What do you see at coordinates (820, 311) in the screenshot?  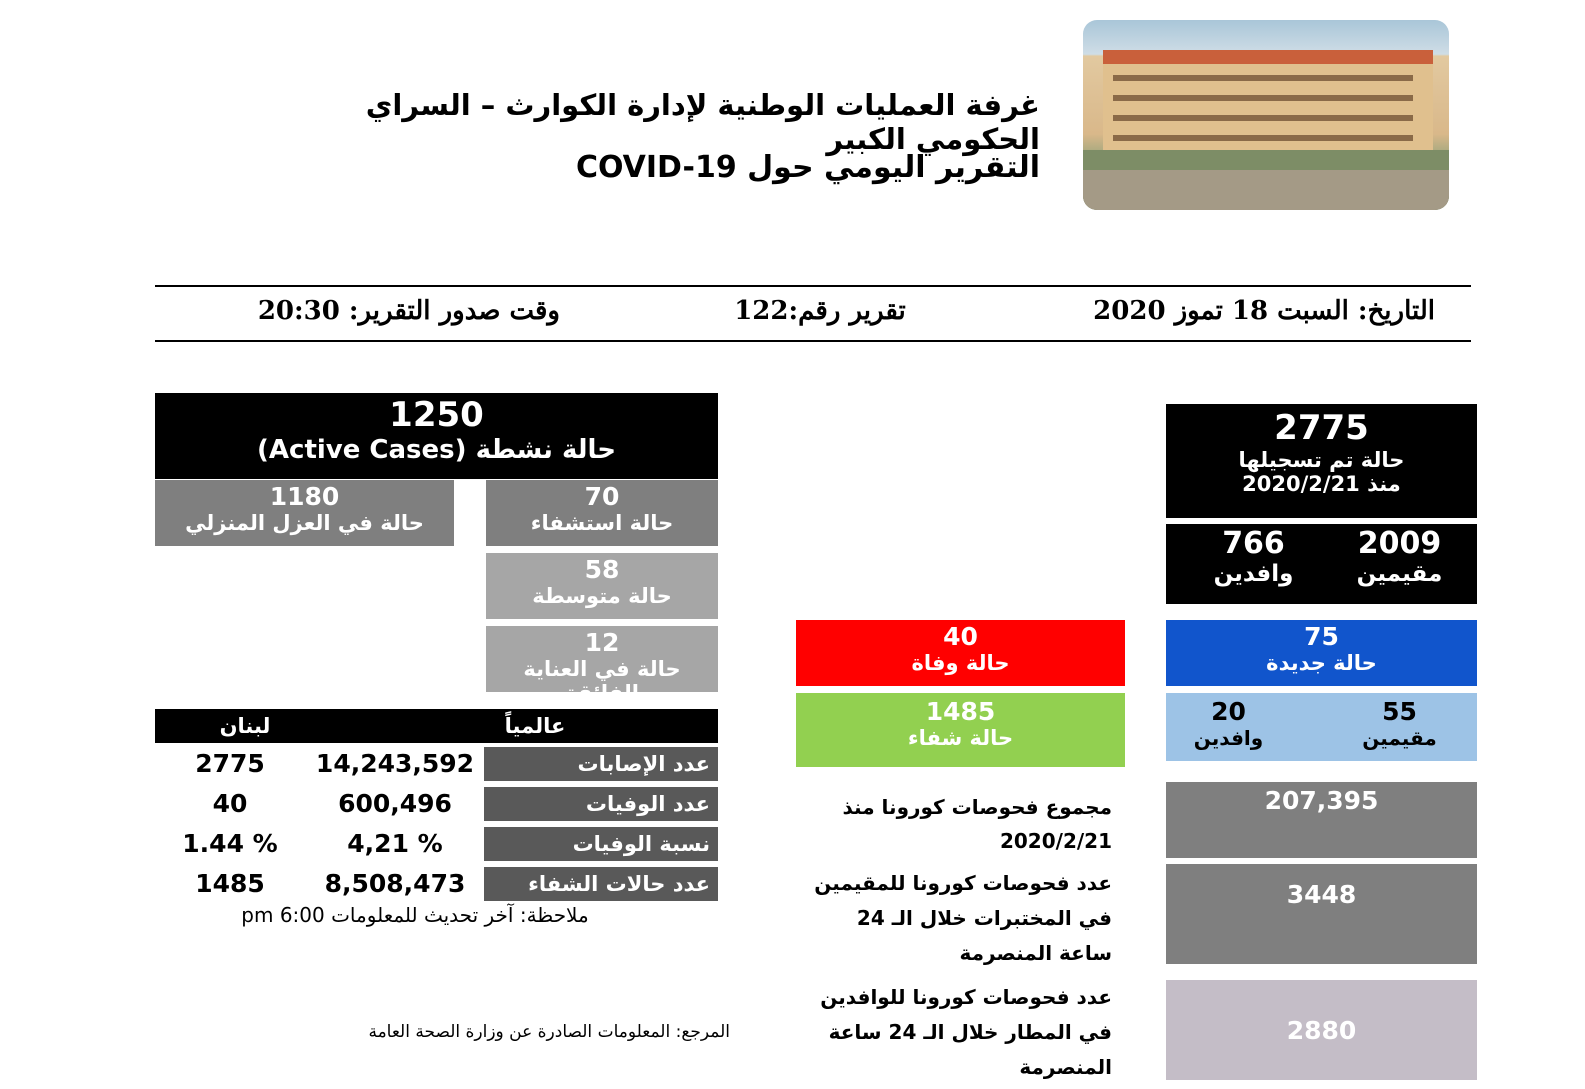 I see `report-number: تقرير رقم:122` at bounding box center [820, 311].